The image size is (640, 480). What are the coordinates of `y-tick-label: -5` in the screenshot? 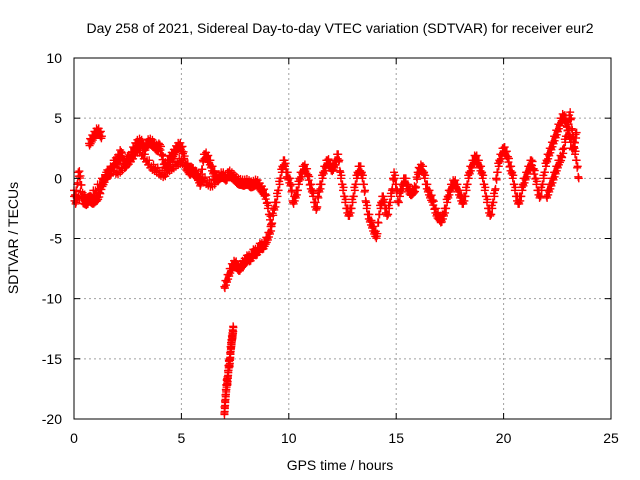 It's located at (56, 239).